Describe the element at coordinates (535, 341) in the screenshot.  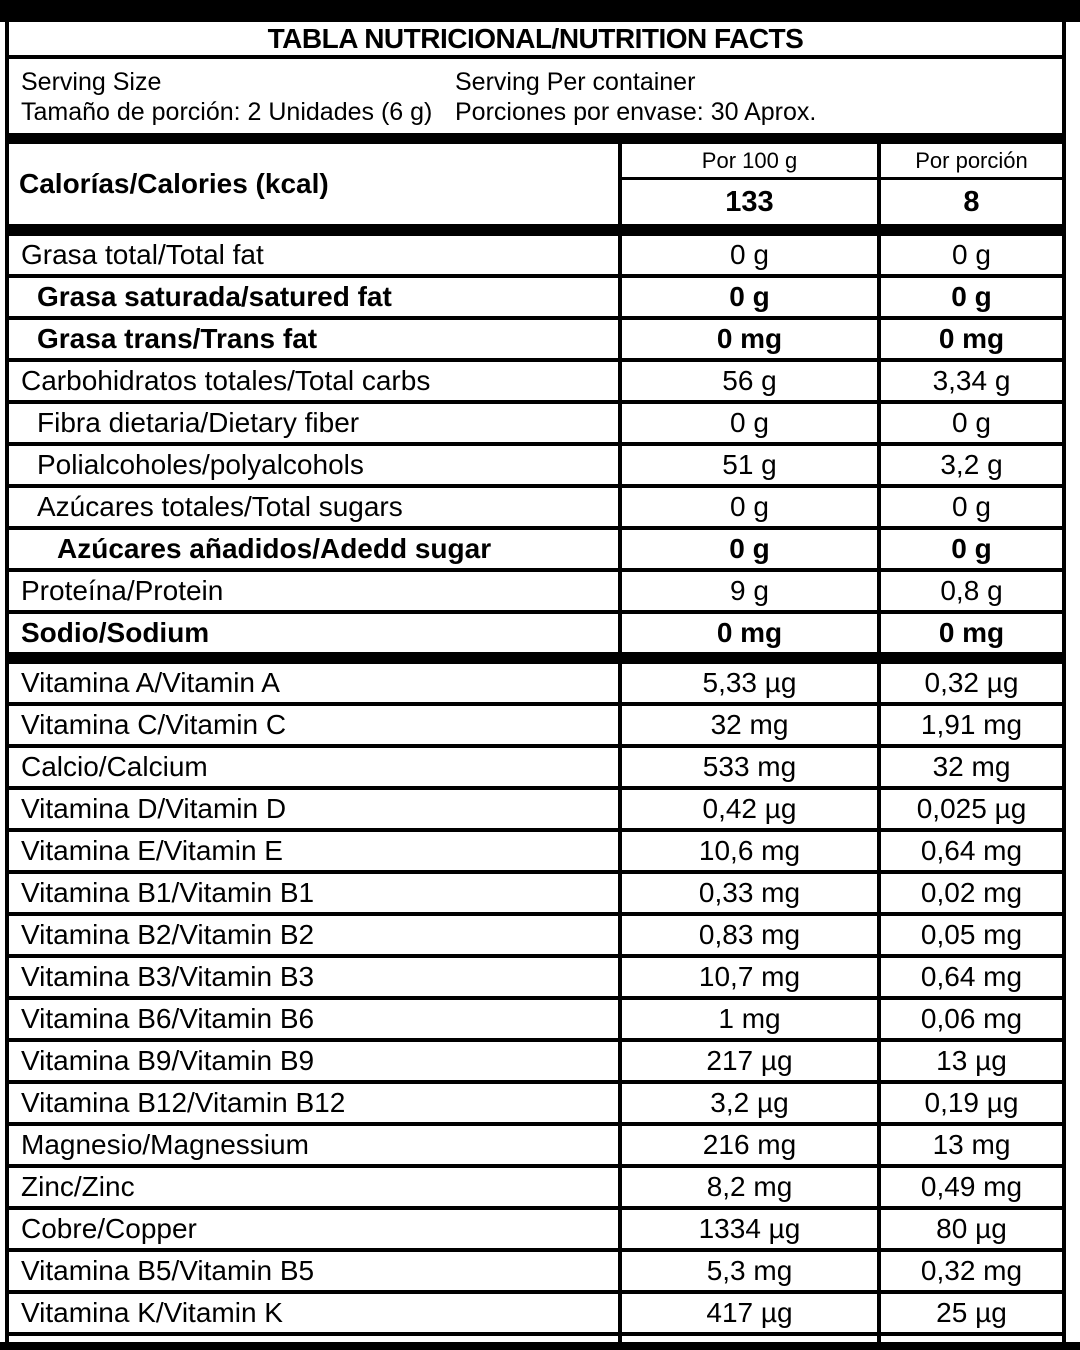
I see `nutrient-row: Grasa trans/Trans fat 0 mg 0 mg` at that location.